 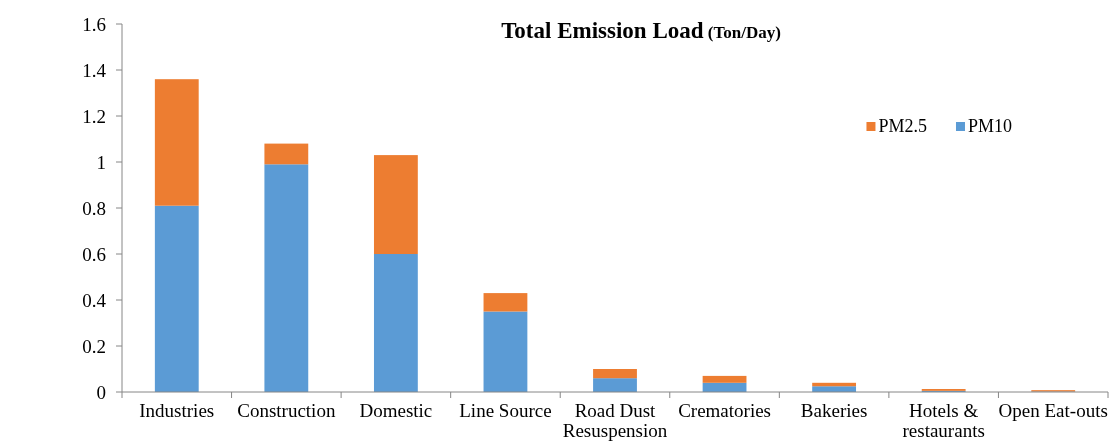 What do you see at coordinates (101, 162) in the screenshot?
I see `y-tick-label: 1` at bounding box center [101, 162].